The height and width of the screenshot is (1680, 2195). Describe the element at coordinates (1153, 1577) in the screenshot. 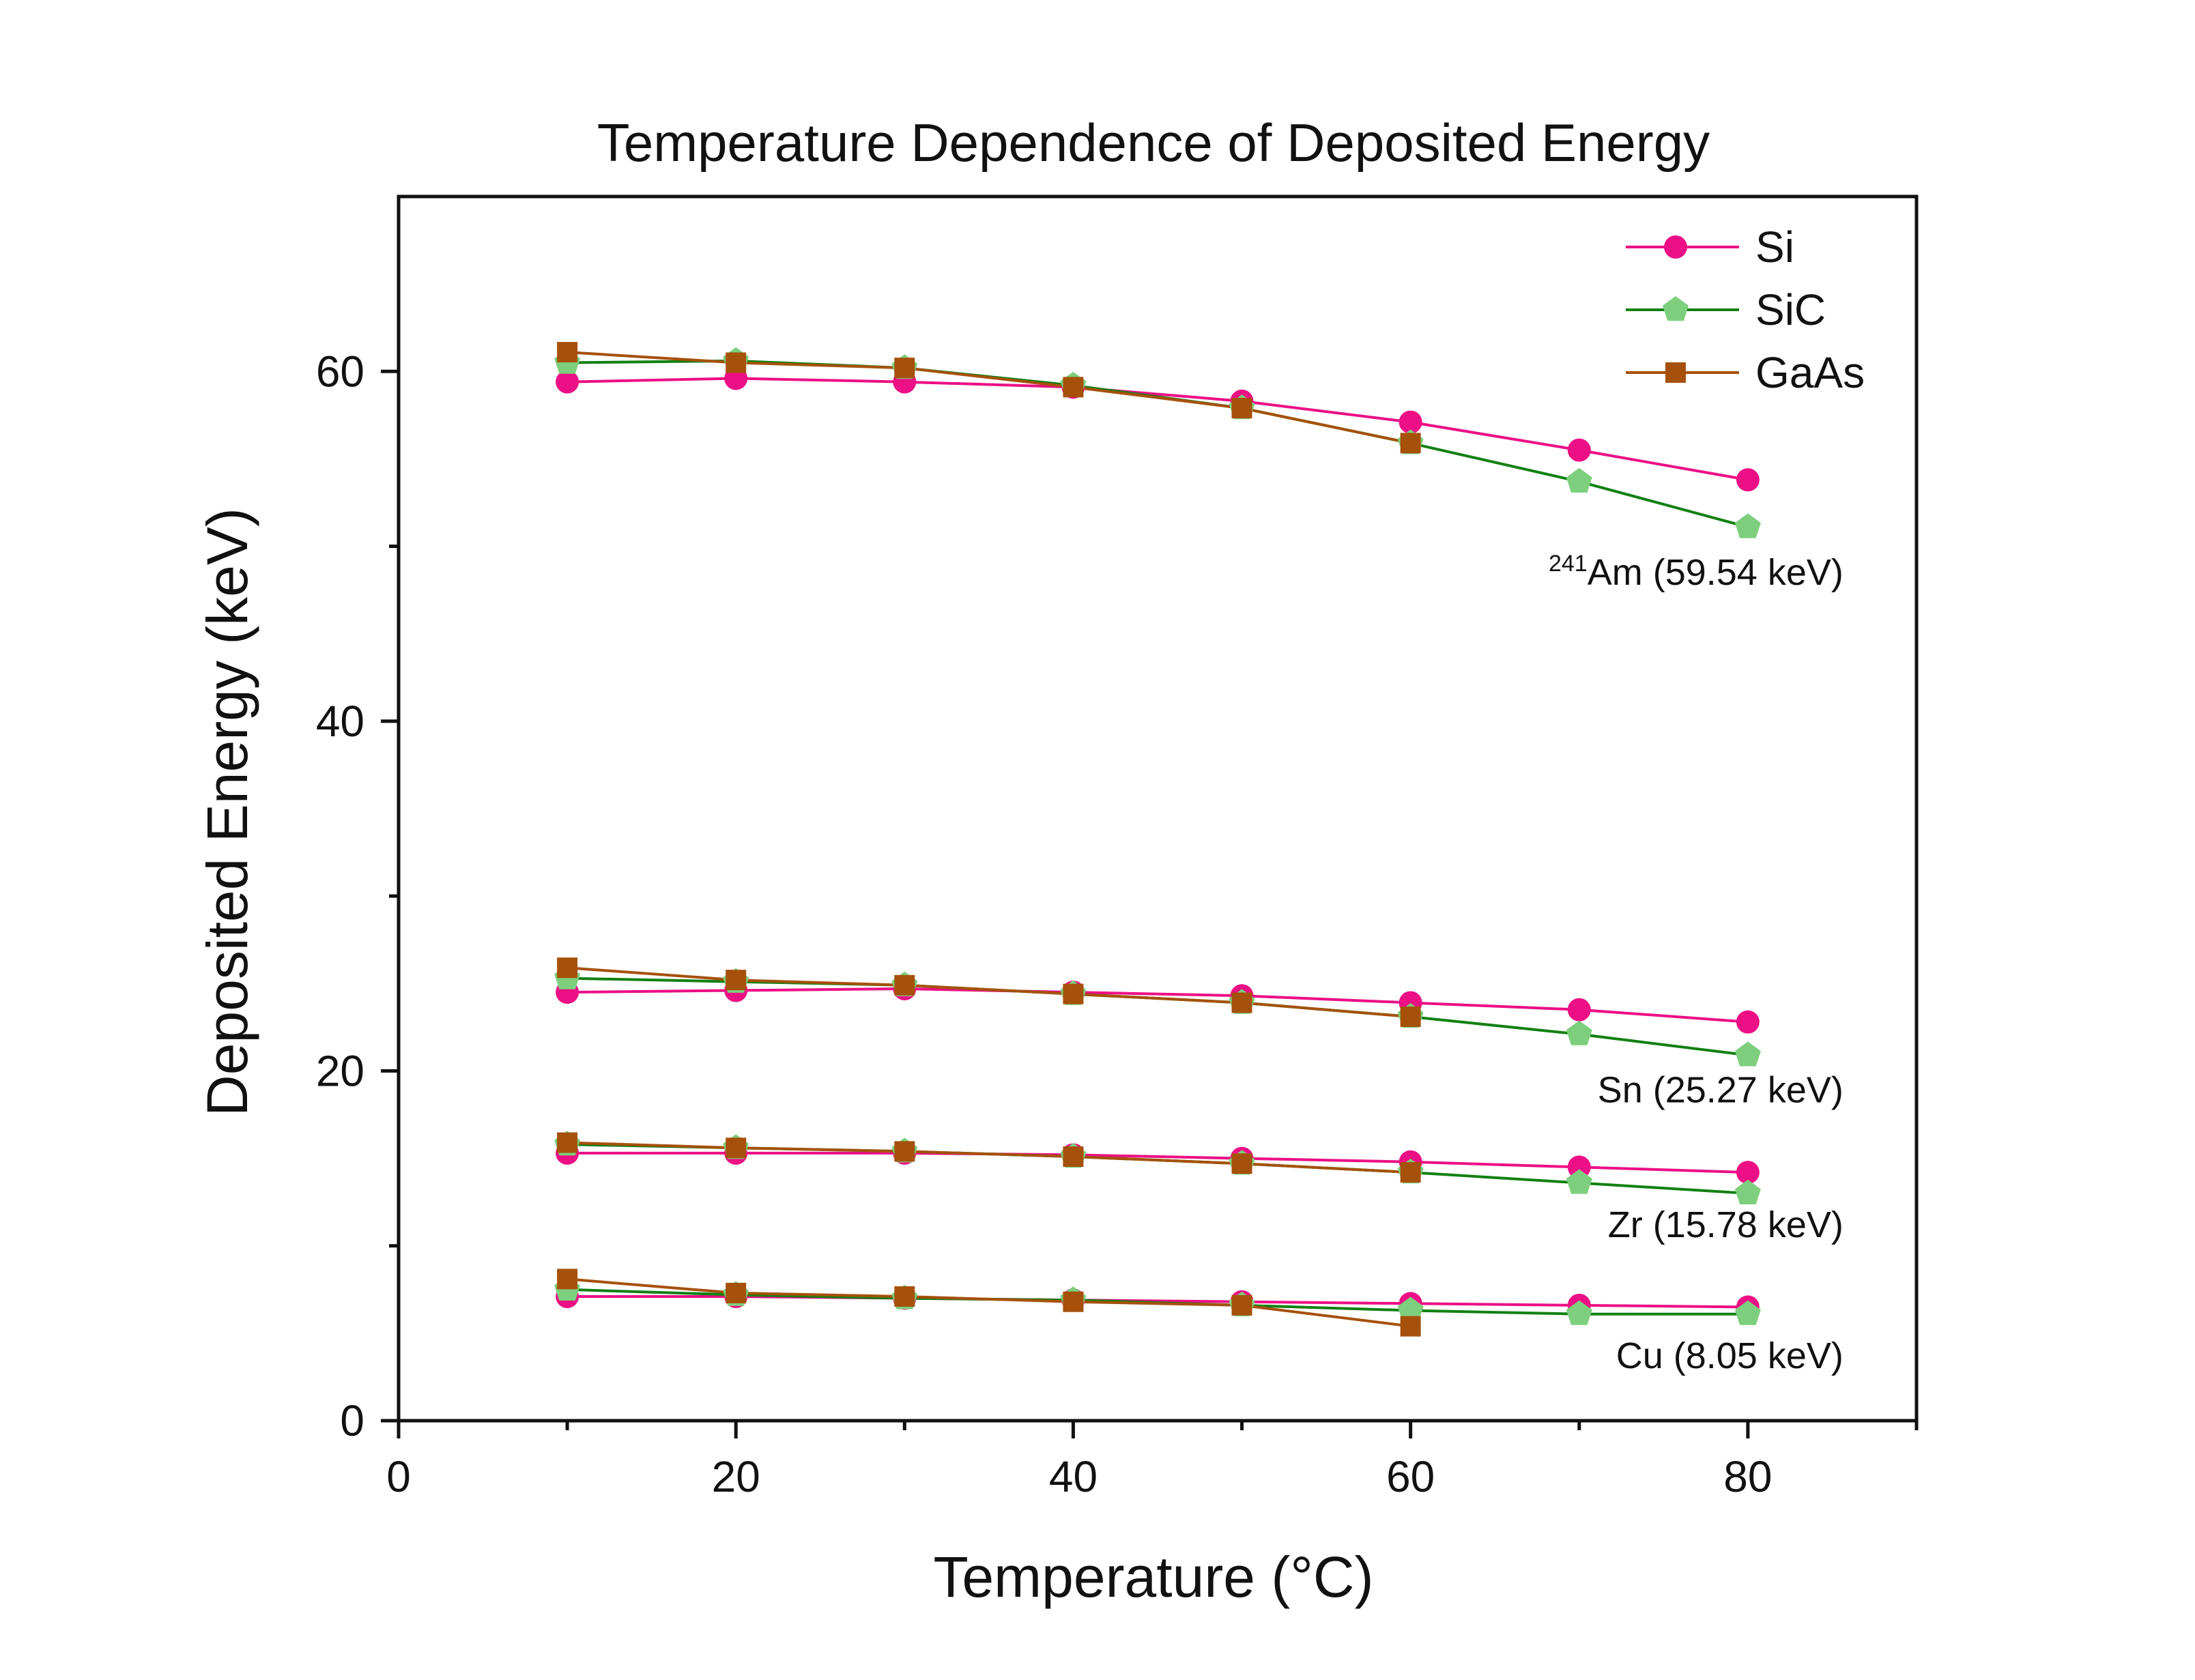

I see `x-axis-label: Temperature (°C)` at that location.